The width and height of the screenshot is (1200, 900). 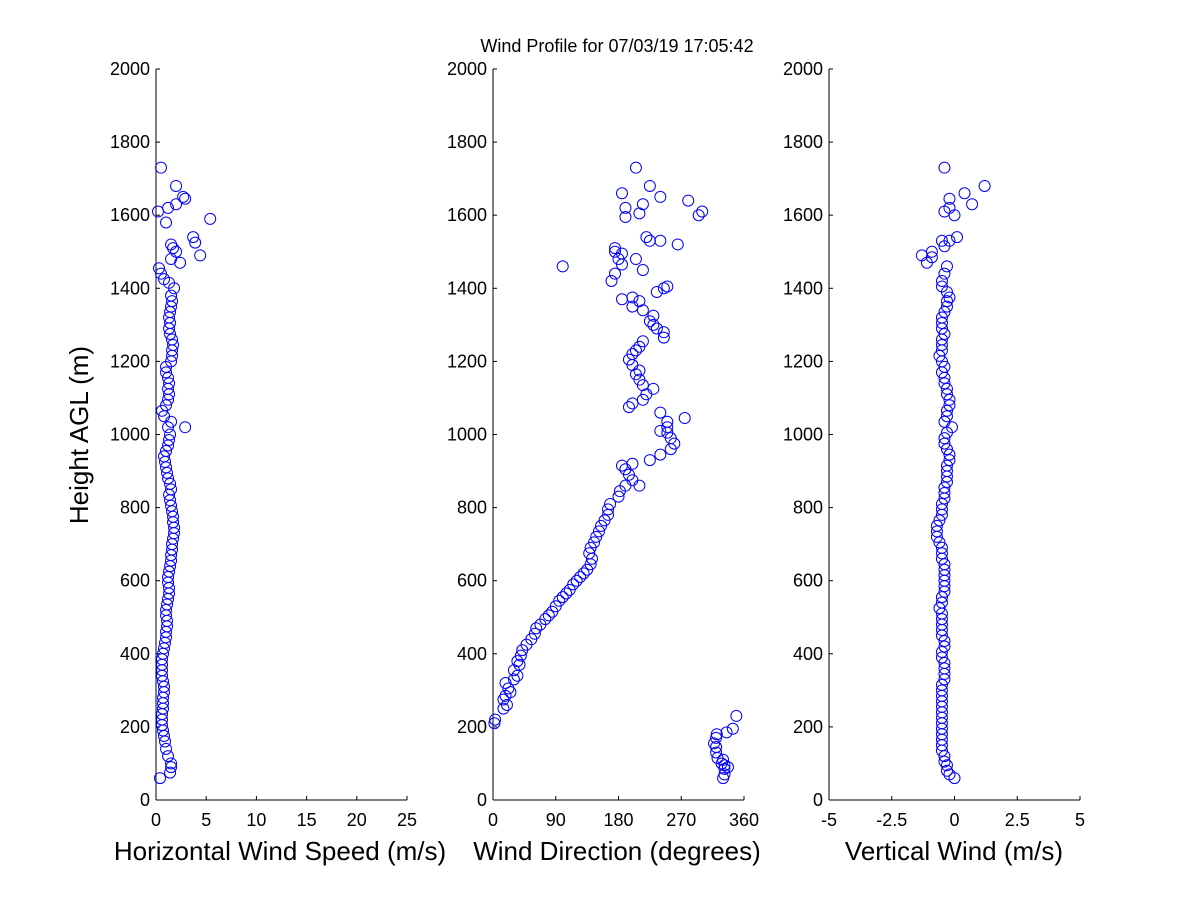 What do you see at coordinates (618, 820) in the screenshot?
I see `x-tick-label: 180` at bounding box center [618, 820].